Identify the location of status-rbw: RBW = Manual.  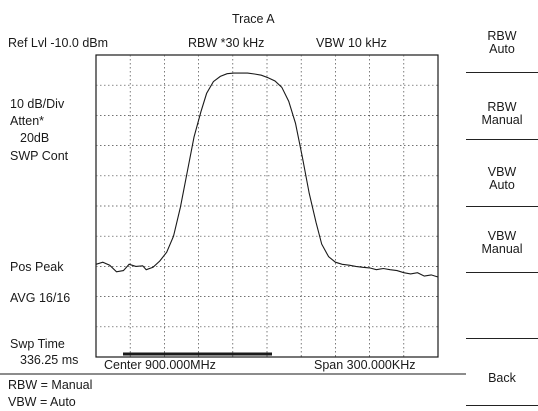
(50, 385).